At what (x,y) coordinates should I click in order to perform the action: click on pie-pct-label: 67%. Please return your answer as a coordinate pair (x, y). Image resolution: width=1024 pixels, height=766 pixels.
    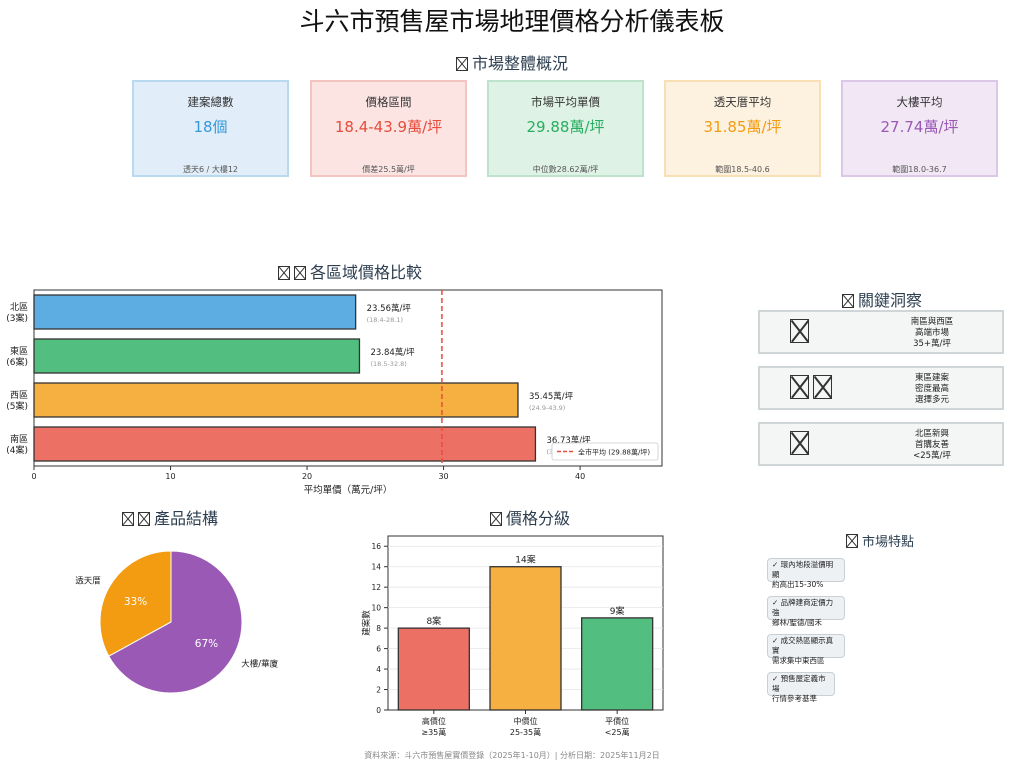
    Looking at the image, I should click on (206, 644).